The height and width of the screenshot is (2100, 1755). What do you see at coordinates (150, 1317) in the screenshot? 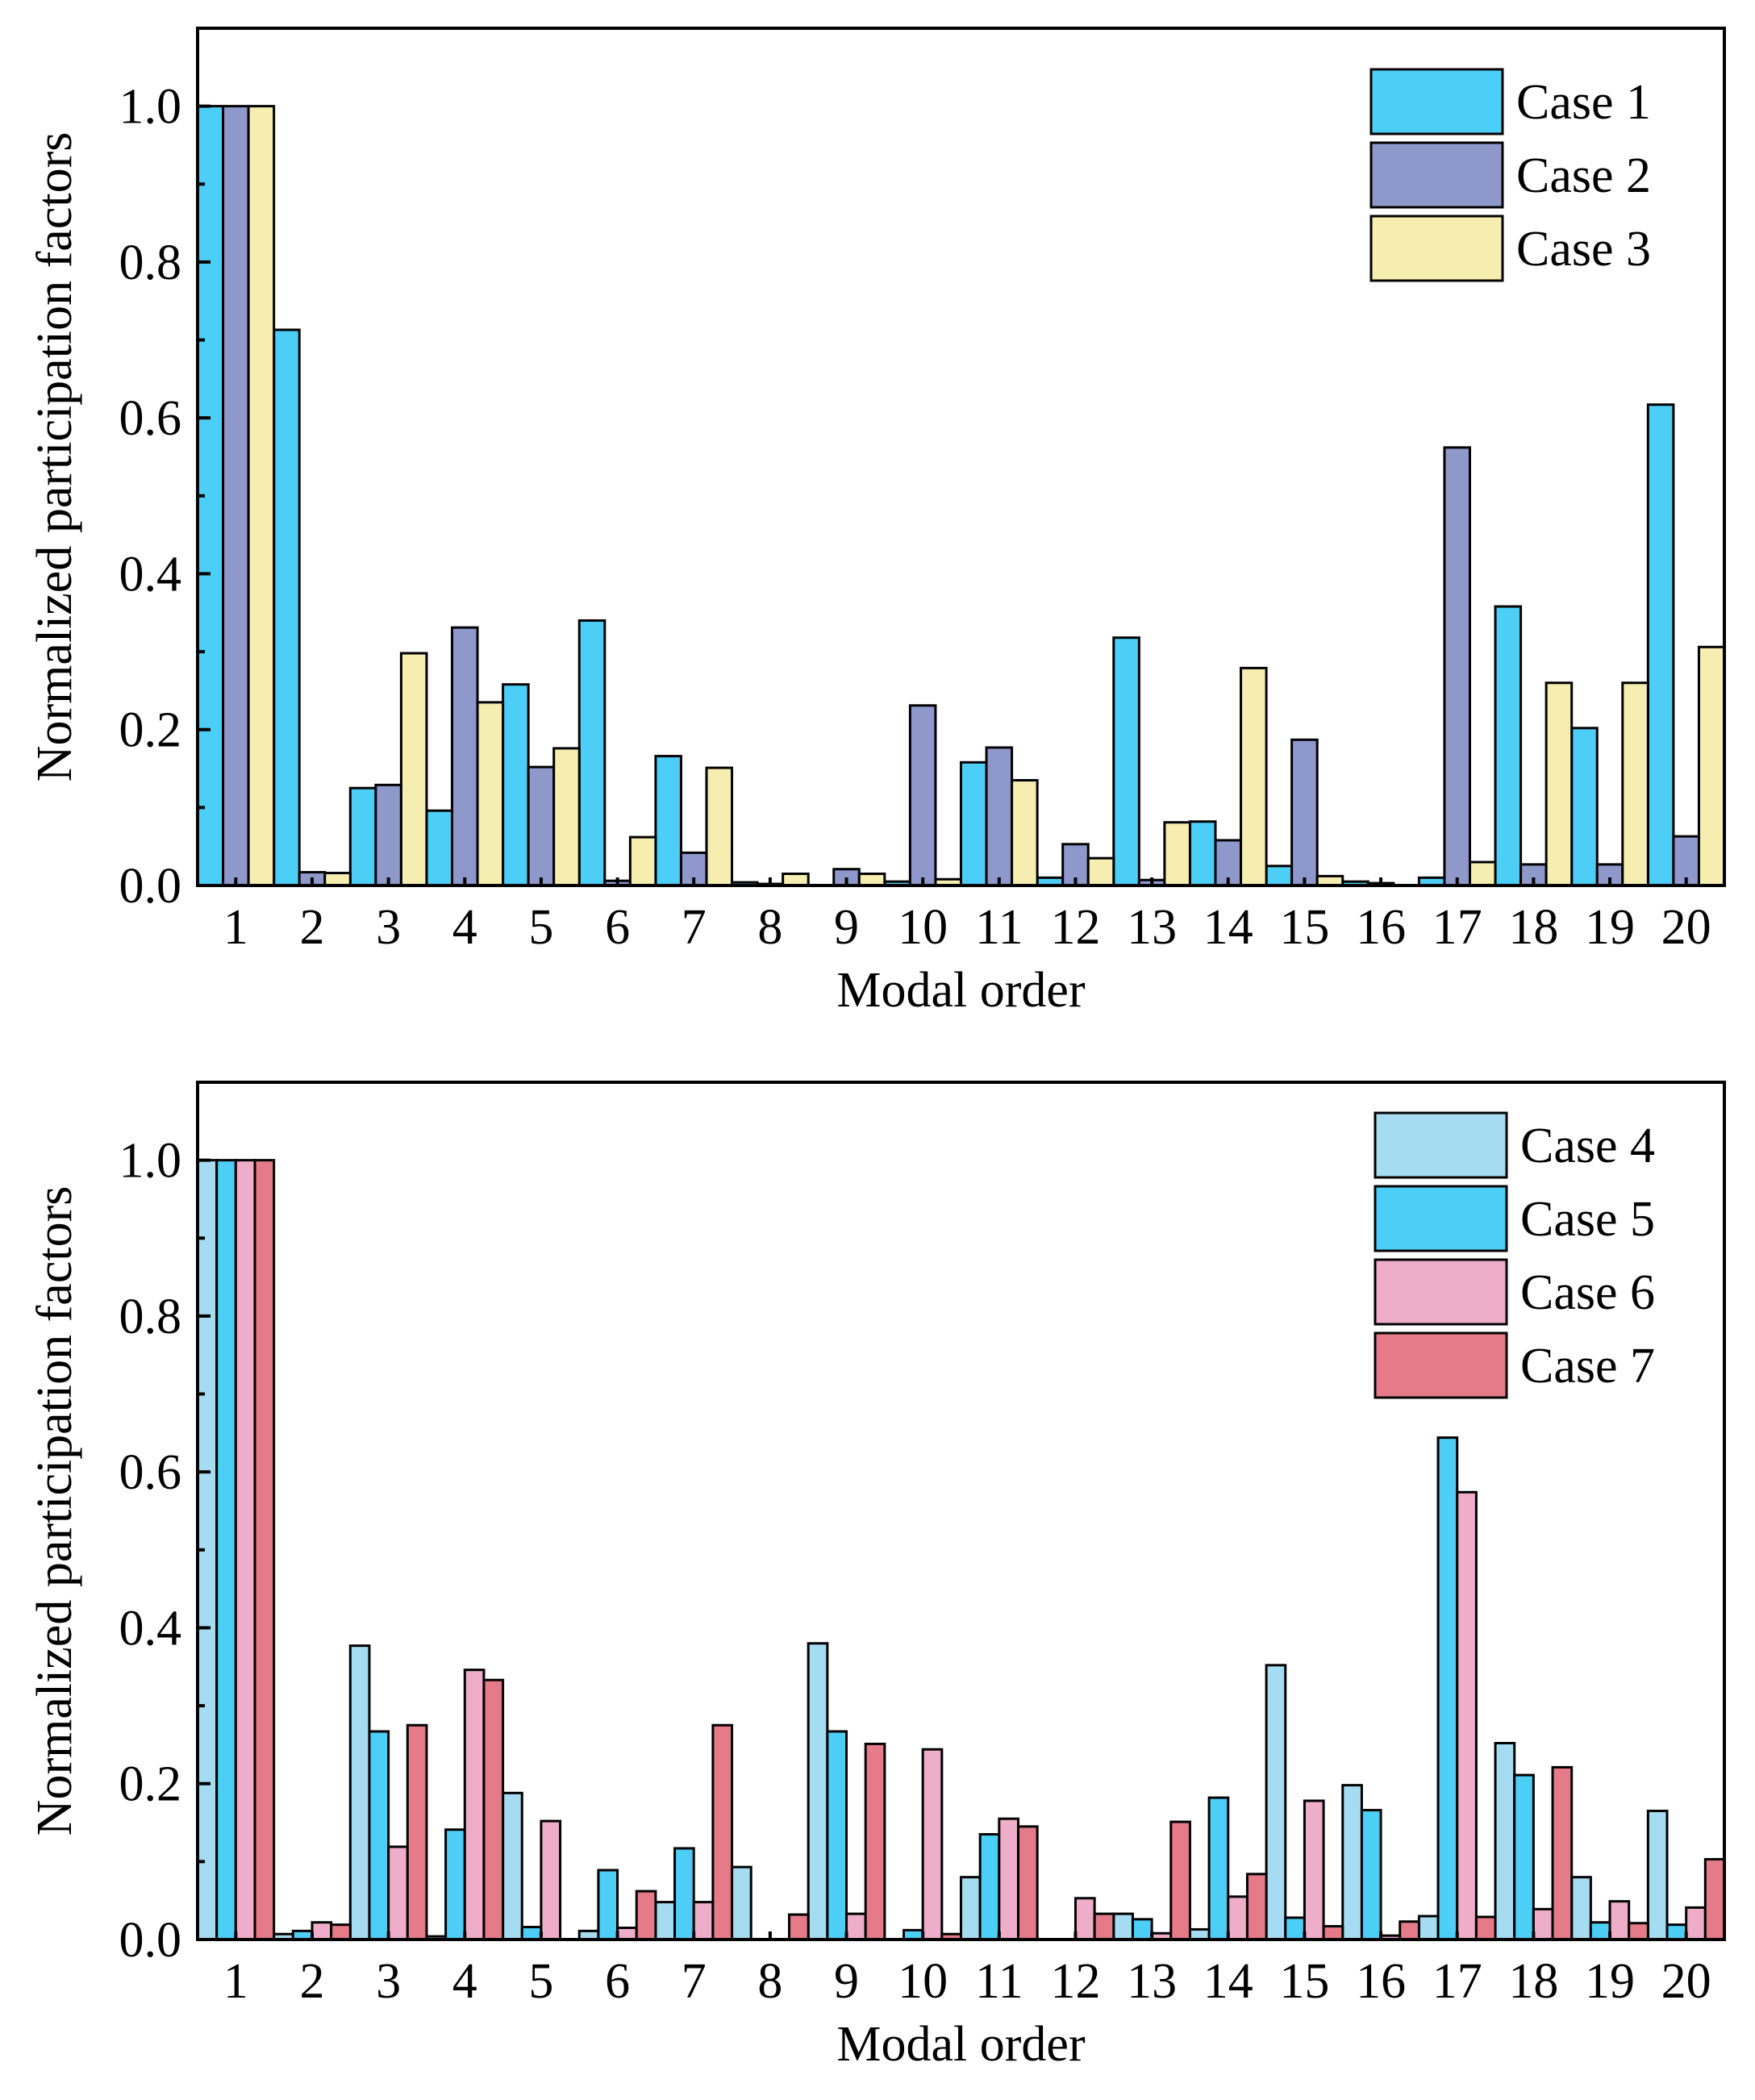
I see `y-tick-label: 0.8` at bounding box center [150, 1317].